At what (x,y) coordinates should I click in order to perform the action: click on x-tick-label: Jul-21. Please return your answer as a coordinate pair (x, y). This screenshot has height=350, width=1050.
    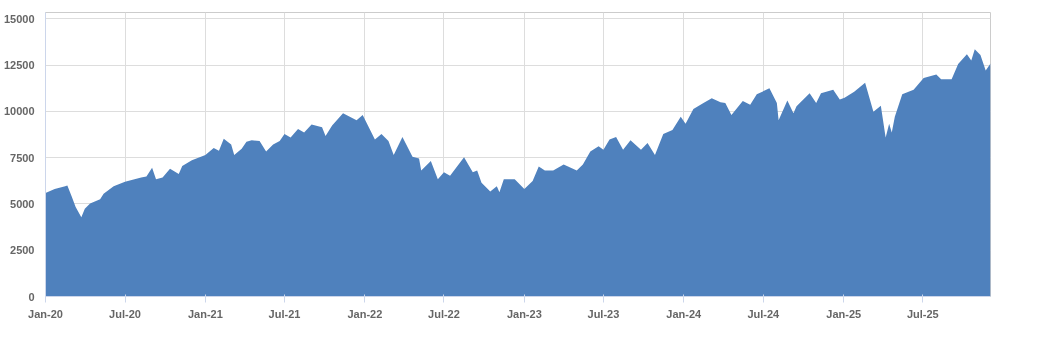
    Looking at the image, I should click on (284, 313).